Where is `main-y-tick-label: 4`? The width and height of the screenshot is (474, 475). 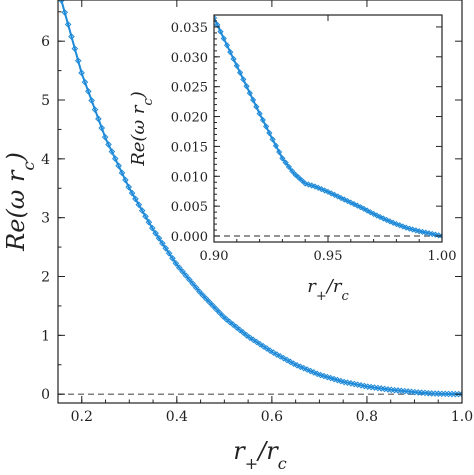
main-y-tick-label: 4 is located at coordinates (45, 160).